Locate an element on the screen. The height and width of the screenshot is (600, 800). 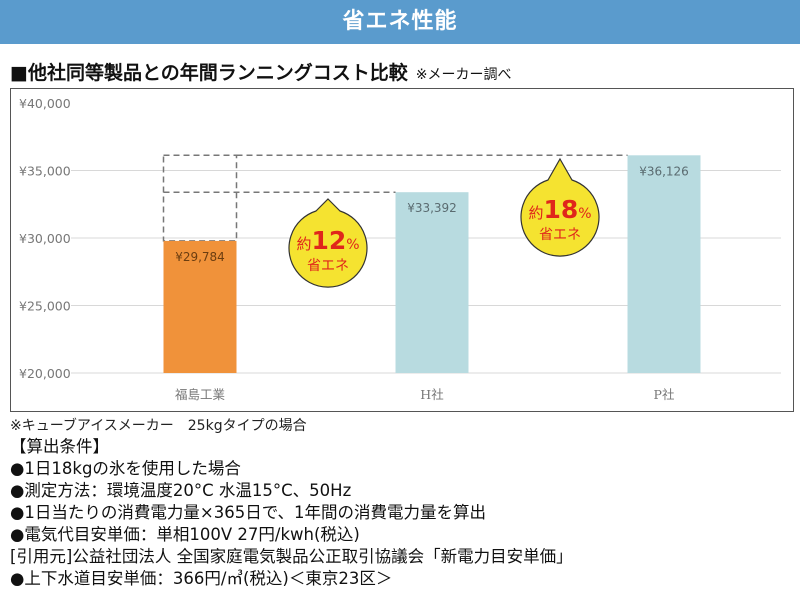
bar-value-label: ¥29,784 is located at coordinates (200, 257).